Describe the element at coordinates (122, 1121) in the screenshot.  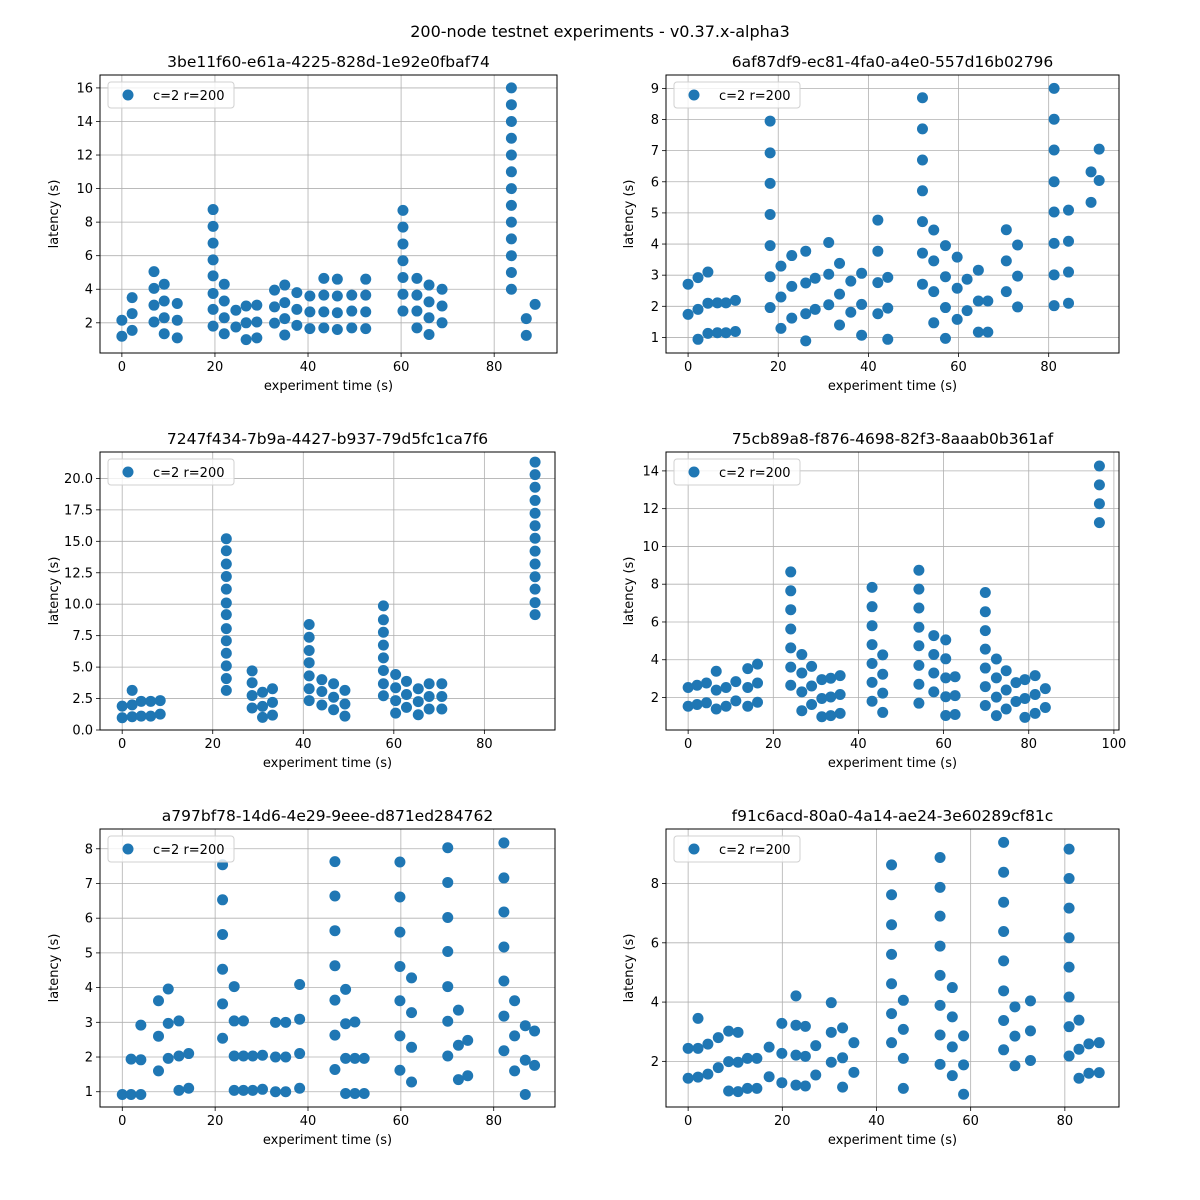
I see `x-tick-label: 0` at that location.